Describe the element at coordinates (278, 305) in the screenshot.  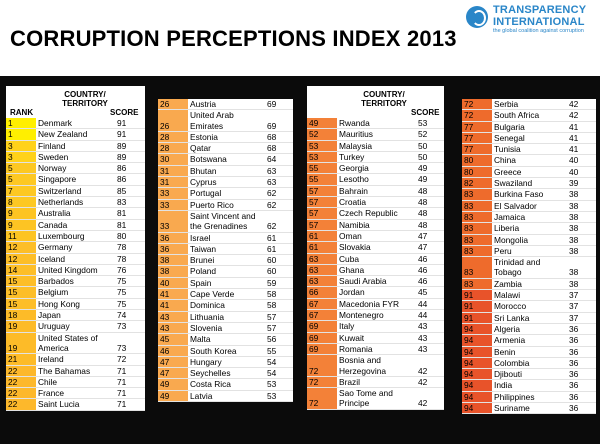
I see `score-cell: 58` at that location.